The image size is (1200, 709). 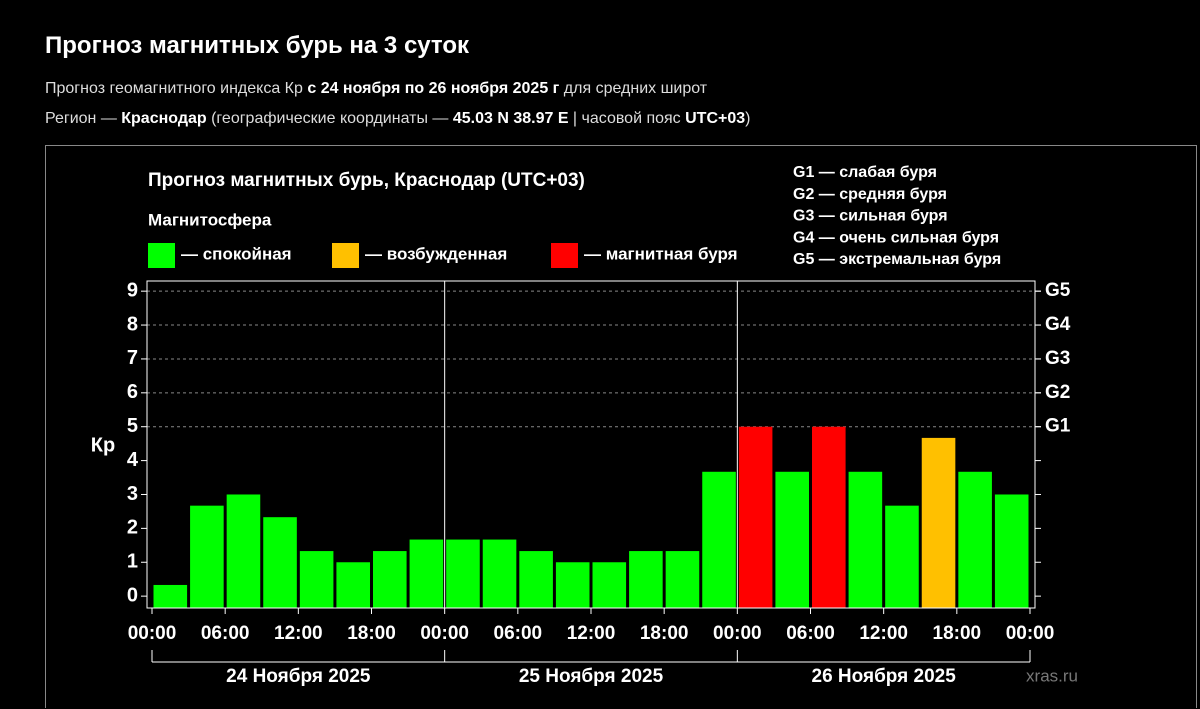 What do you see at coordinates (633, 88) in the screenshot?
I see `subtitle-segment: для средних широт` at bounding box center [633, 88].